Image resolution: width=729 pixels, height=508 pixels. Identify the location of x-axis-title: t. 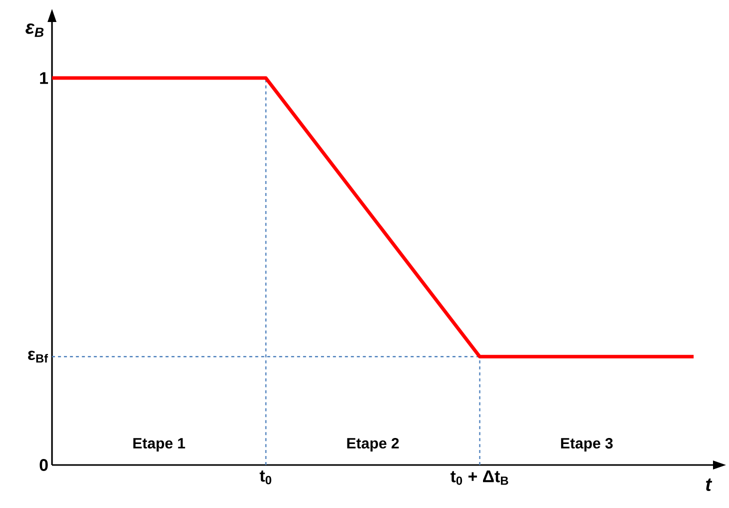
(709, 484).